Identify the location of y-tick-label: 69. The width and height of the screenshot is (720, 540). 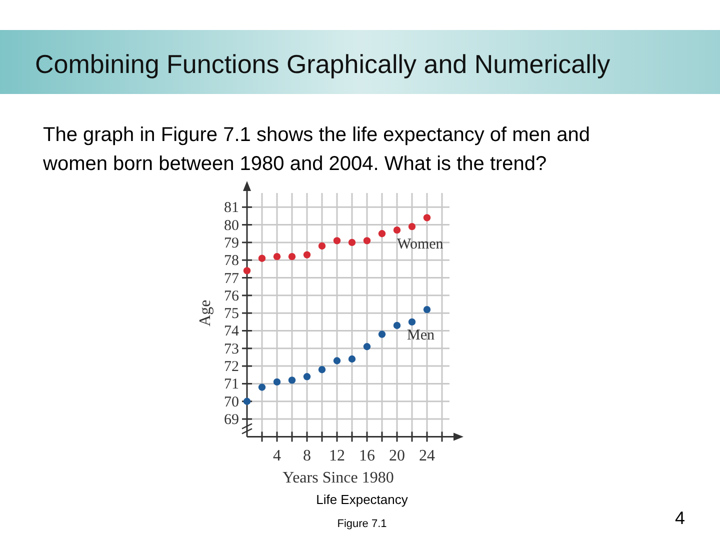
(231, 420).